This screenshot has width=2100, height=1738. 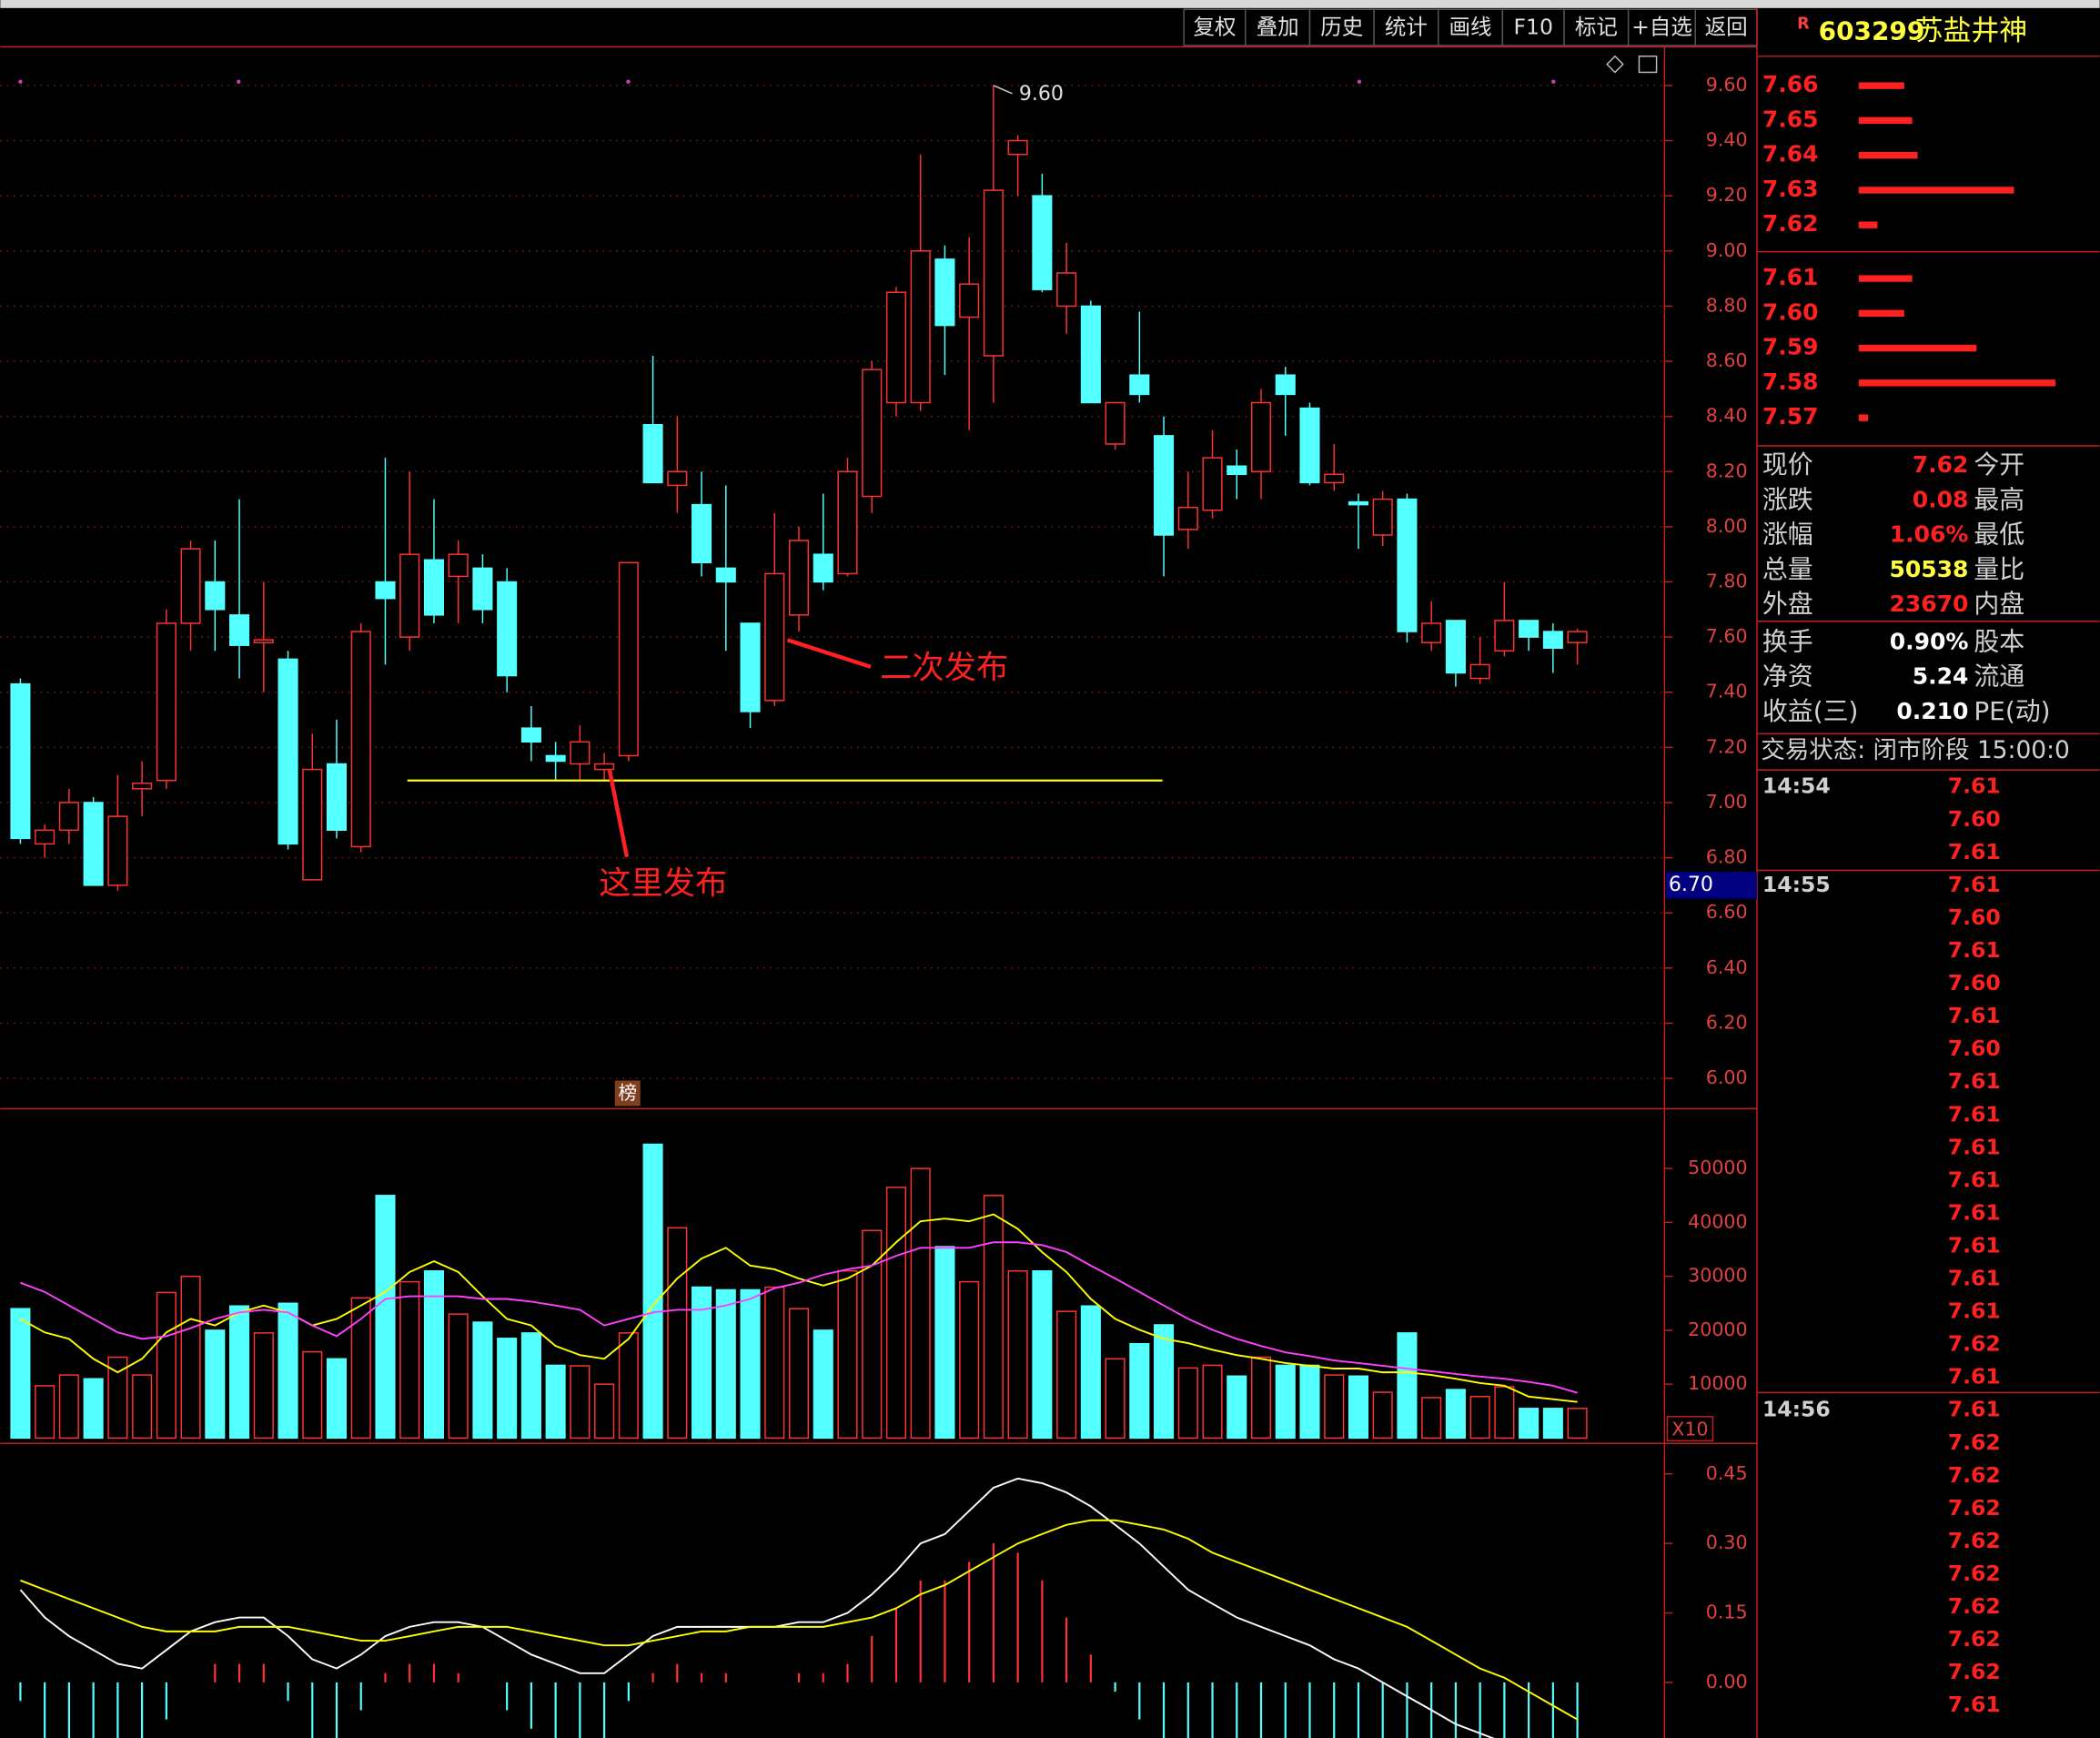 I want to click on toolbar-label: 历史, so click(x=1341, y=26).